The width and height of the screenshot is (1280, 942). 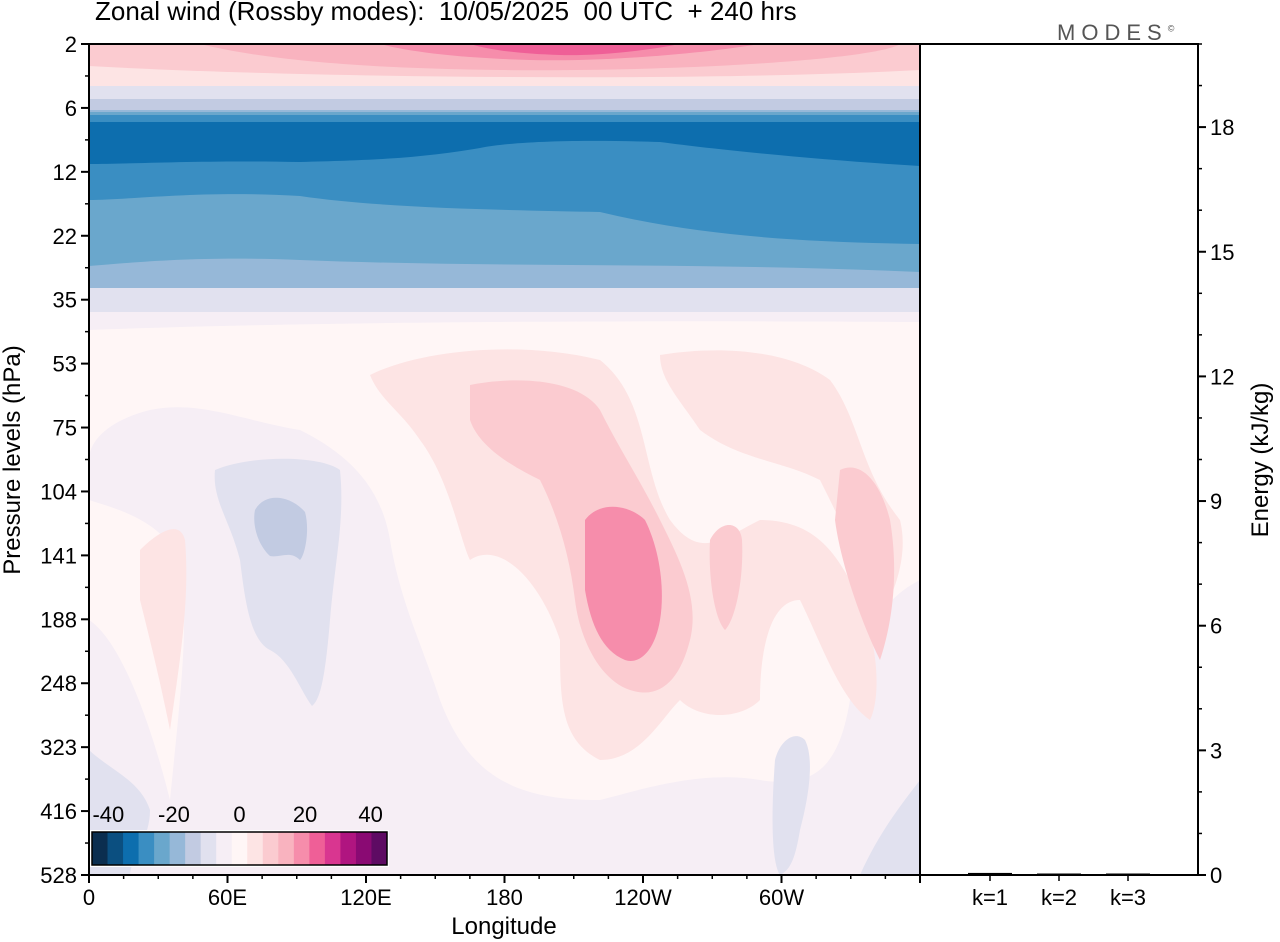 What do you see at coordinates (1260, 460) in the screenshot?
I see `energy-axis-label: Energy (kJ/kg)` at bounding box center [1260, 460].